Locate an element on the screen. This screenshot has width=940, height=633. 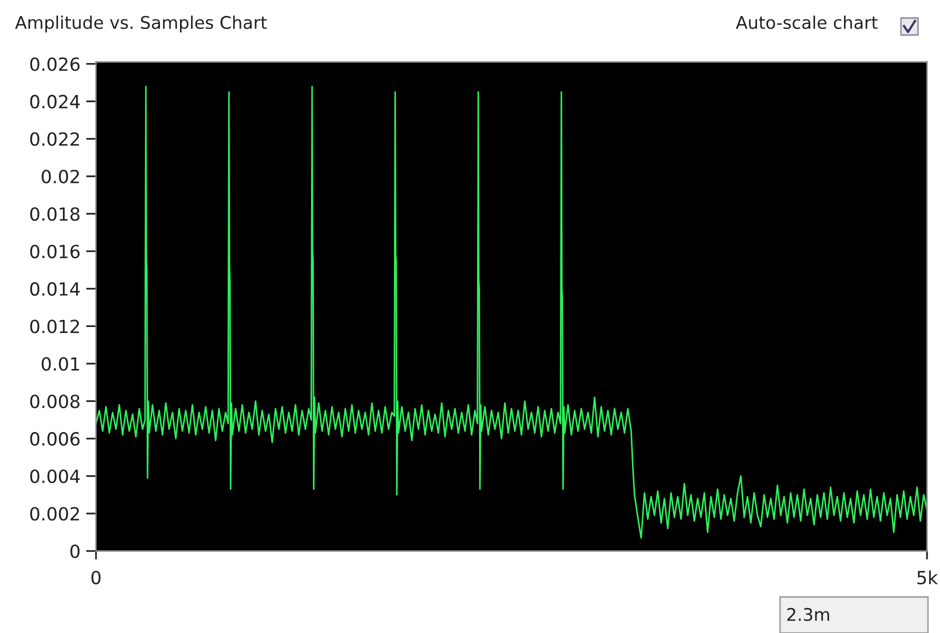
x-tick-label: 5k is located at coordinates (927, 577).